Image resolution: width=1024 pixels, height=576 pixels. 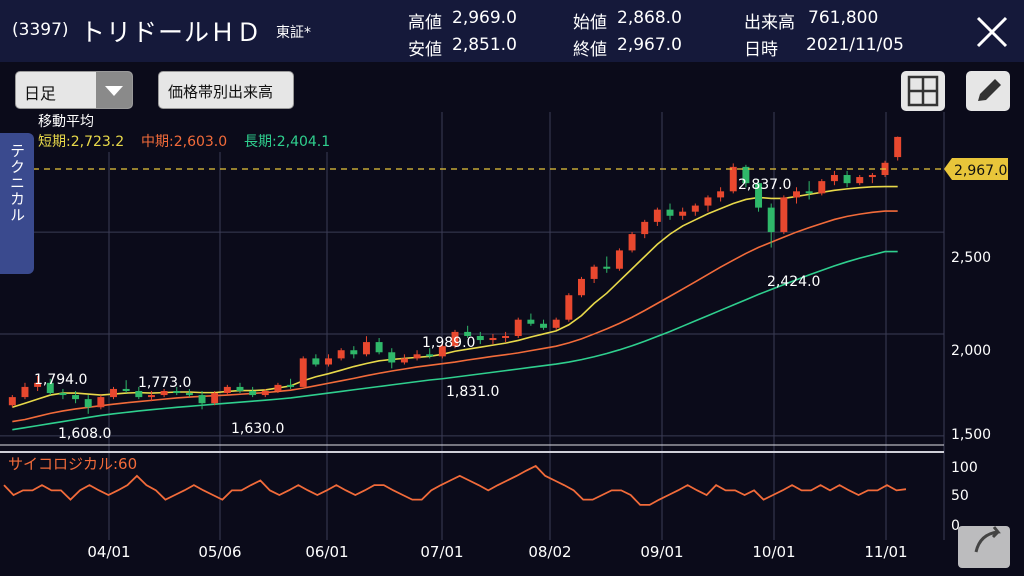 I want to click on close-button, so click(x=992, y=32).